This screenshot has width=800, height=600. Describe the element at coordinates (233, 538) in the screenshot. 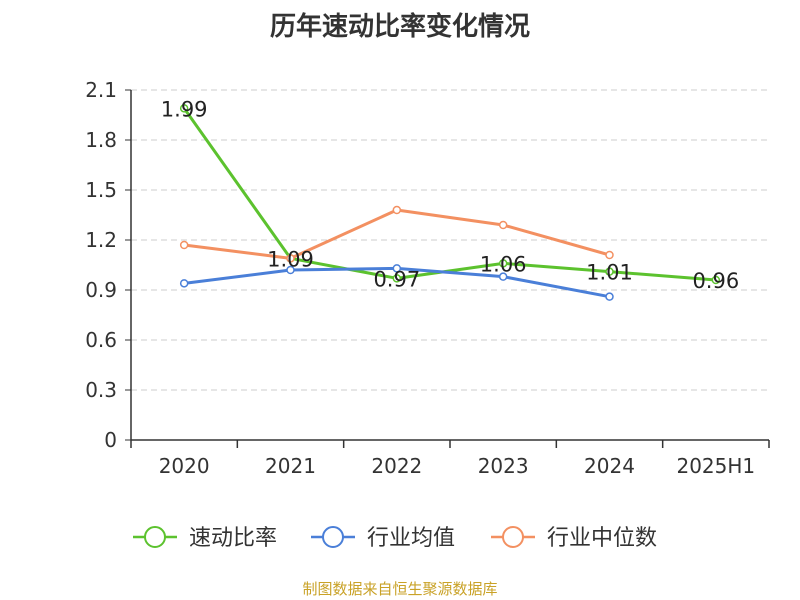

I see `legend-label: 速动比率` at that location.